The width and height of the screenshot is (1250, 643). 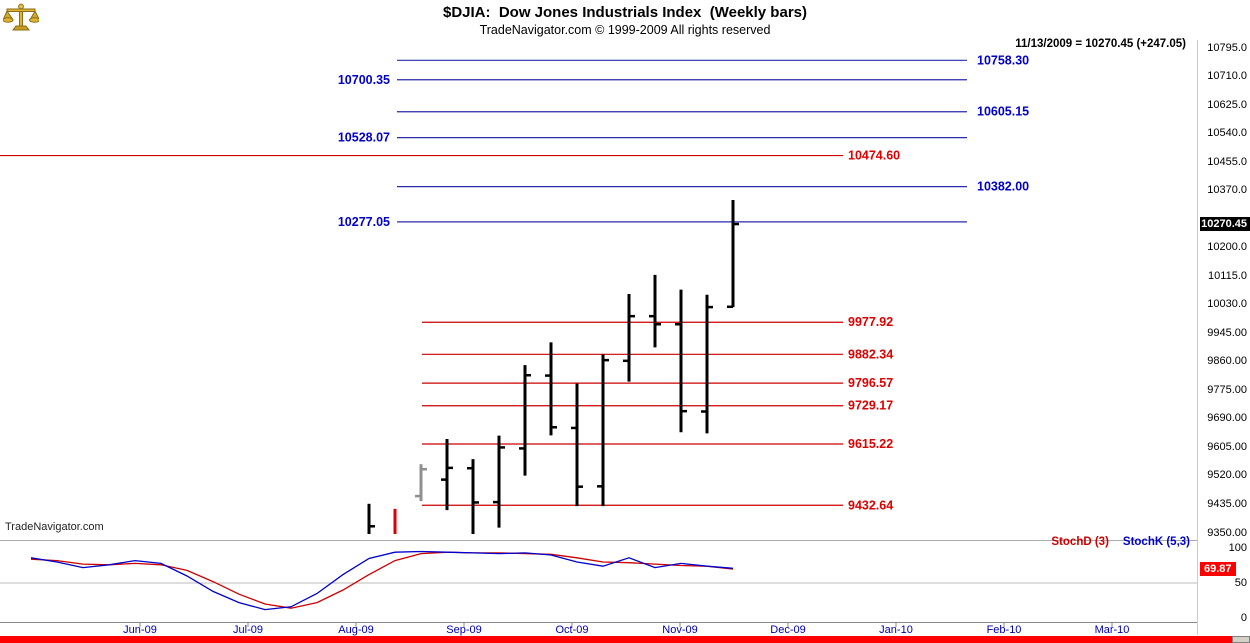 What do you see at coordinates (788, 630) in the screenshot?
I see `x-axis-month-label: Dec-09` at bounding box center [788, 630].